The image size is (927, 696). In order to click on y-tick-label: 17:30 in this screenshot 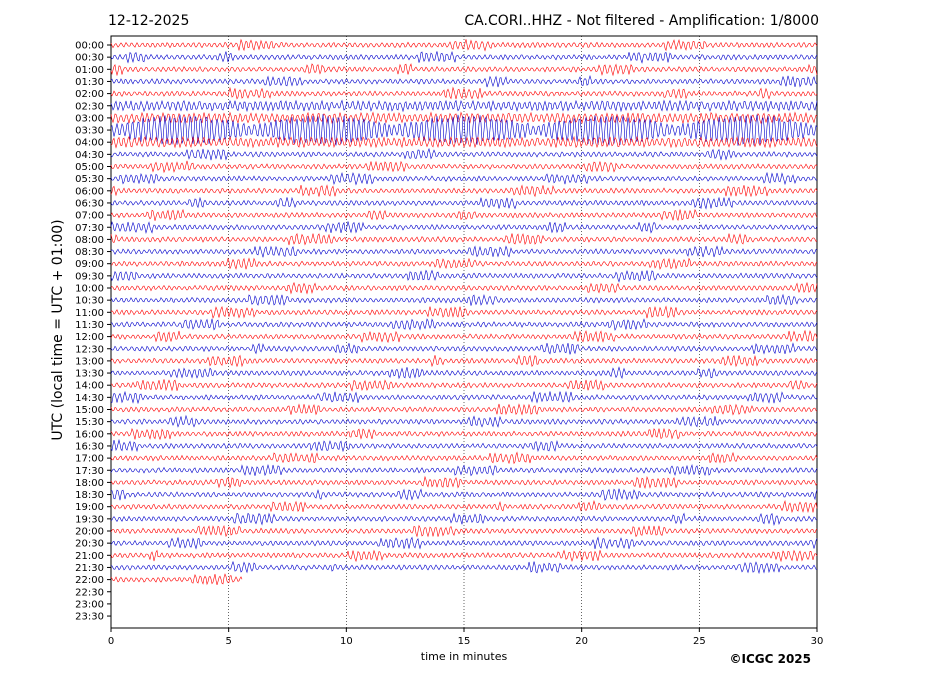, I will do `click(89, 471)`.